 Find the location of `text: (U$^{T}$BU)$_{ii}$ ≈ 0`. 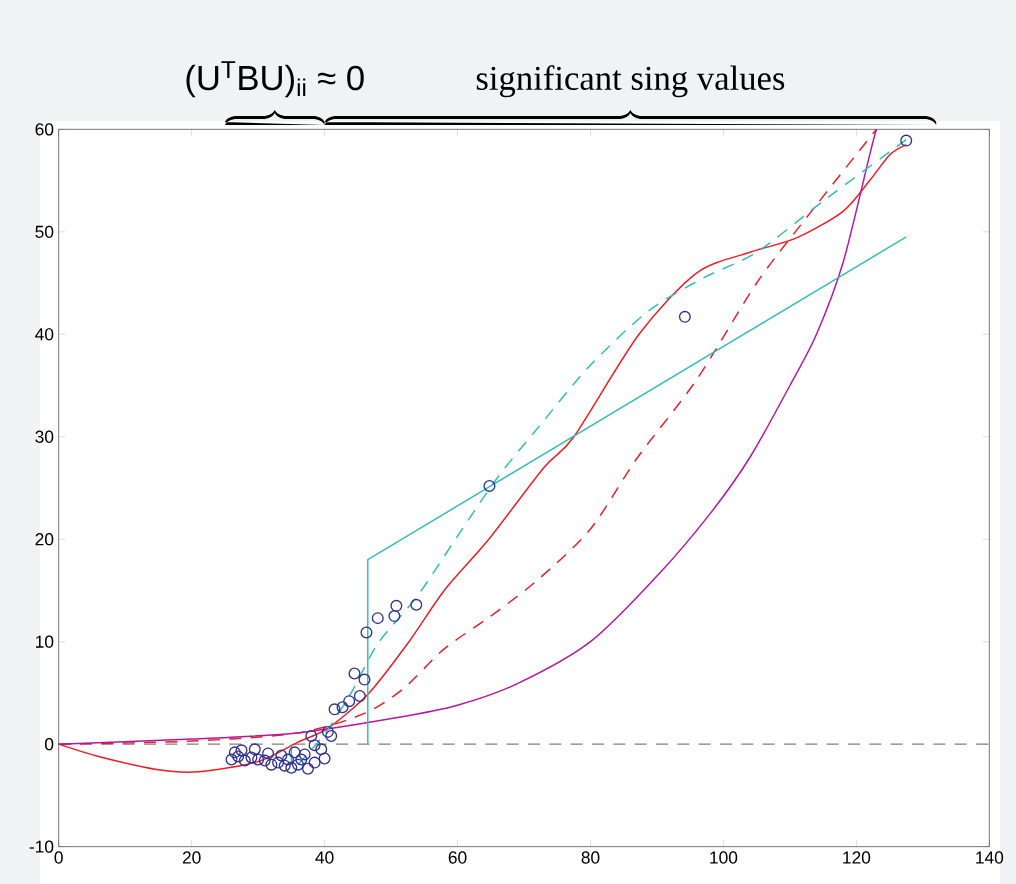

text: (U$^{T}$BU)$_{ii}$ ≈ 0 is located at coordinates (275, 79).